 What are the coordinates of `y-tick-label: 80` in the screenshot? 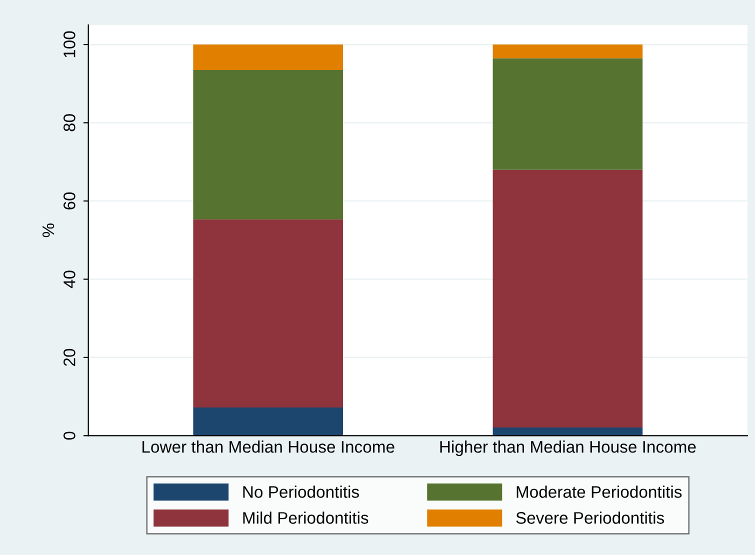 It's located at (70, 123).